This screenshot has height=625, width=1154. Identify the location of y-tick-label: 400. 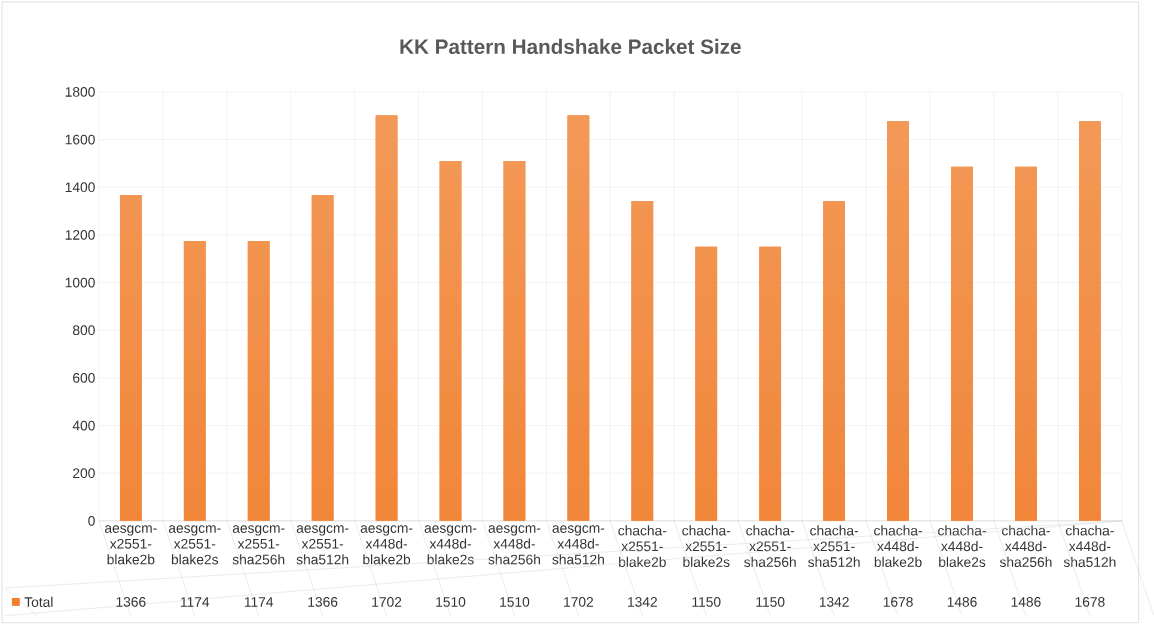
(83, 425).